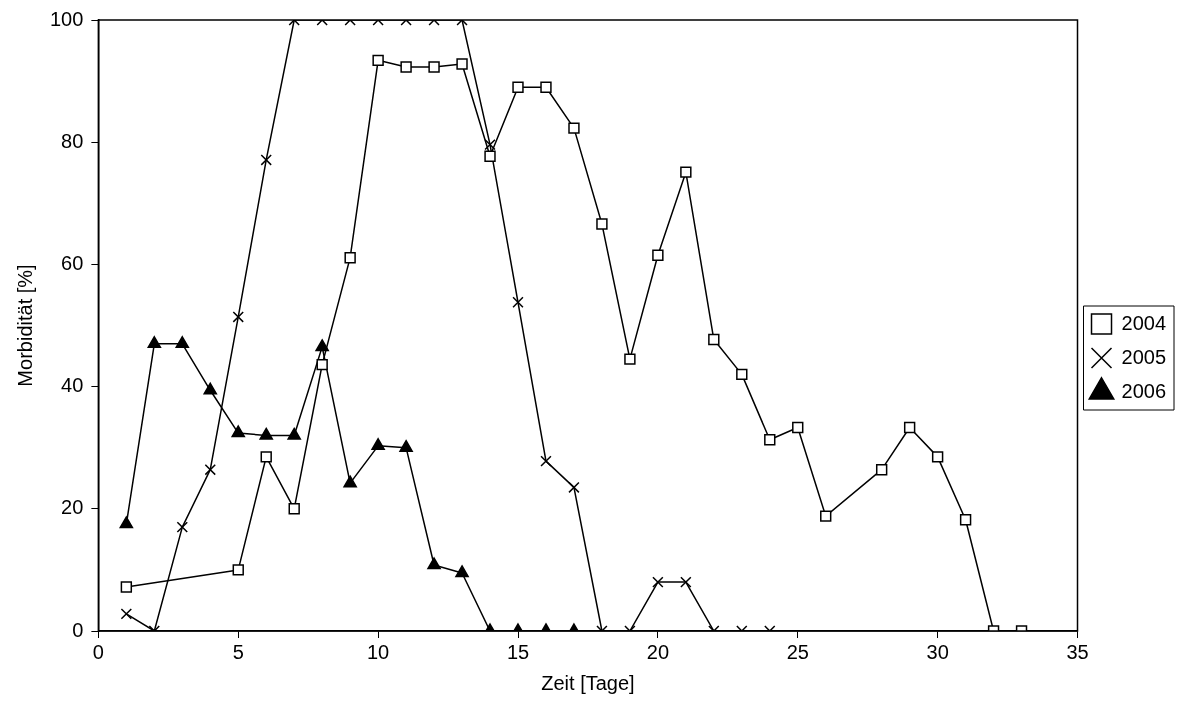 Image resolution: width=1188 pixels, height=708 pixels. I want to click on x-tick-label: 15, so click(518, 651).